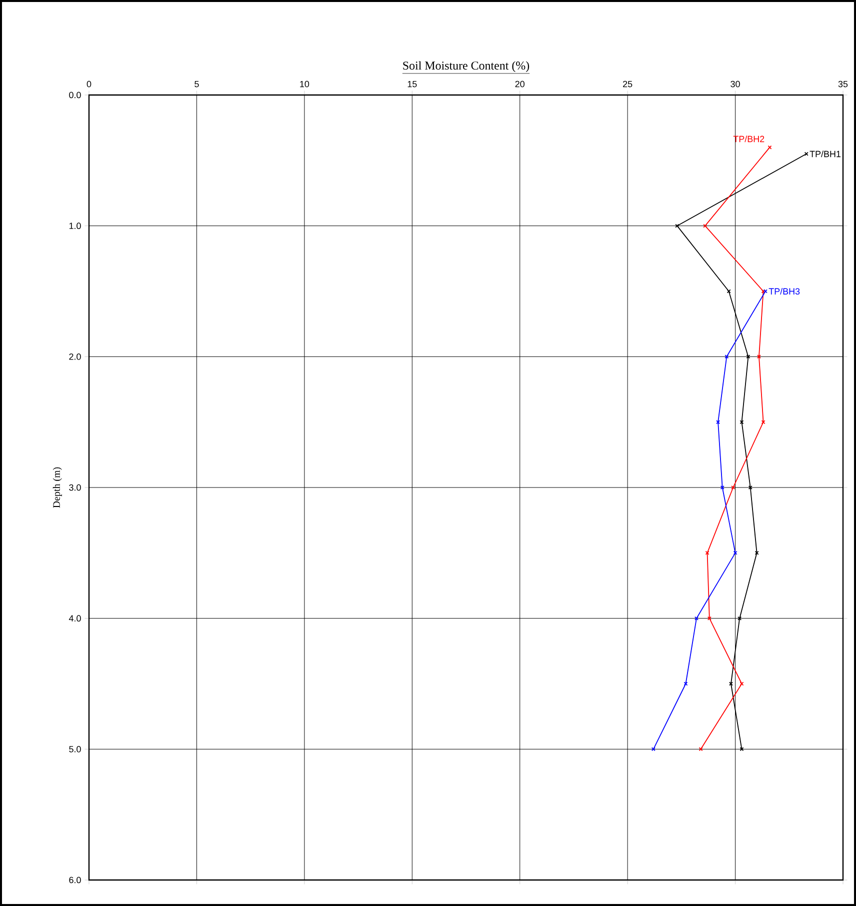  What do you see at coordinates (843, 84) in the screenshot?
I see `x-tick-label: 35` at bounding box center [843, 84].